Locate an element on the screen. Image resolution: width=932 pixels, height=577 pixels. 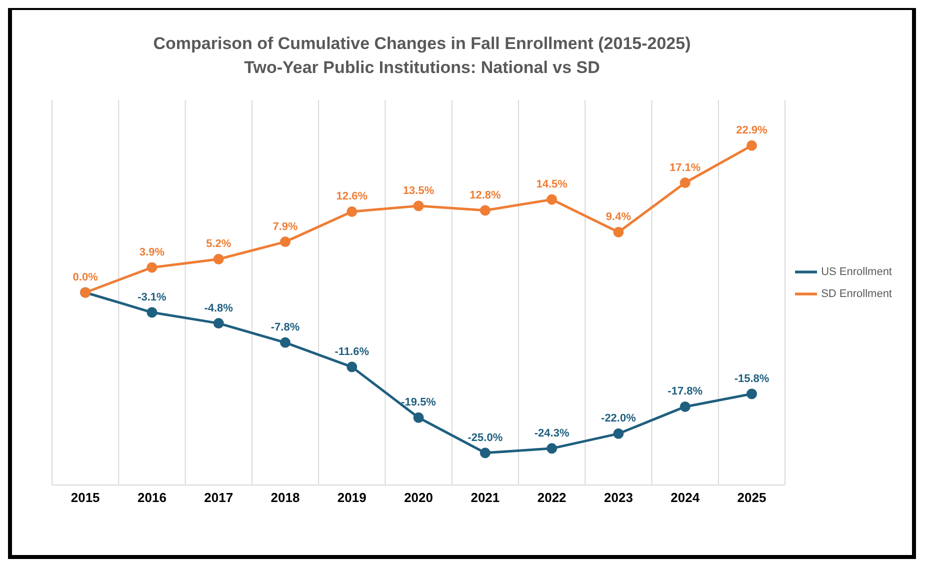
data-label: -4.8% is located at coordinates (219, 308).